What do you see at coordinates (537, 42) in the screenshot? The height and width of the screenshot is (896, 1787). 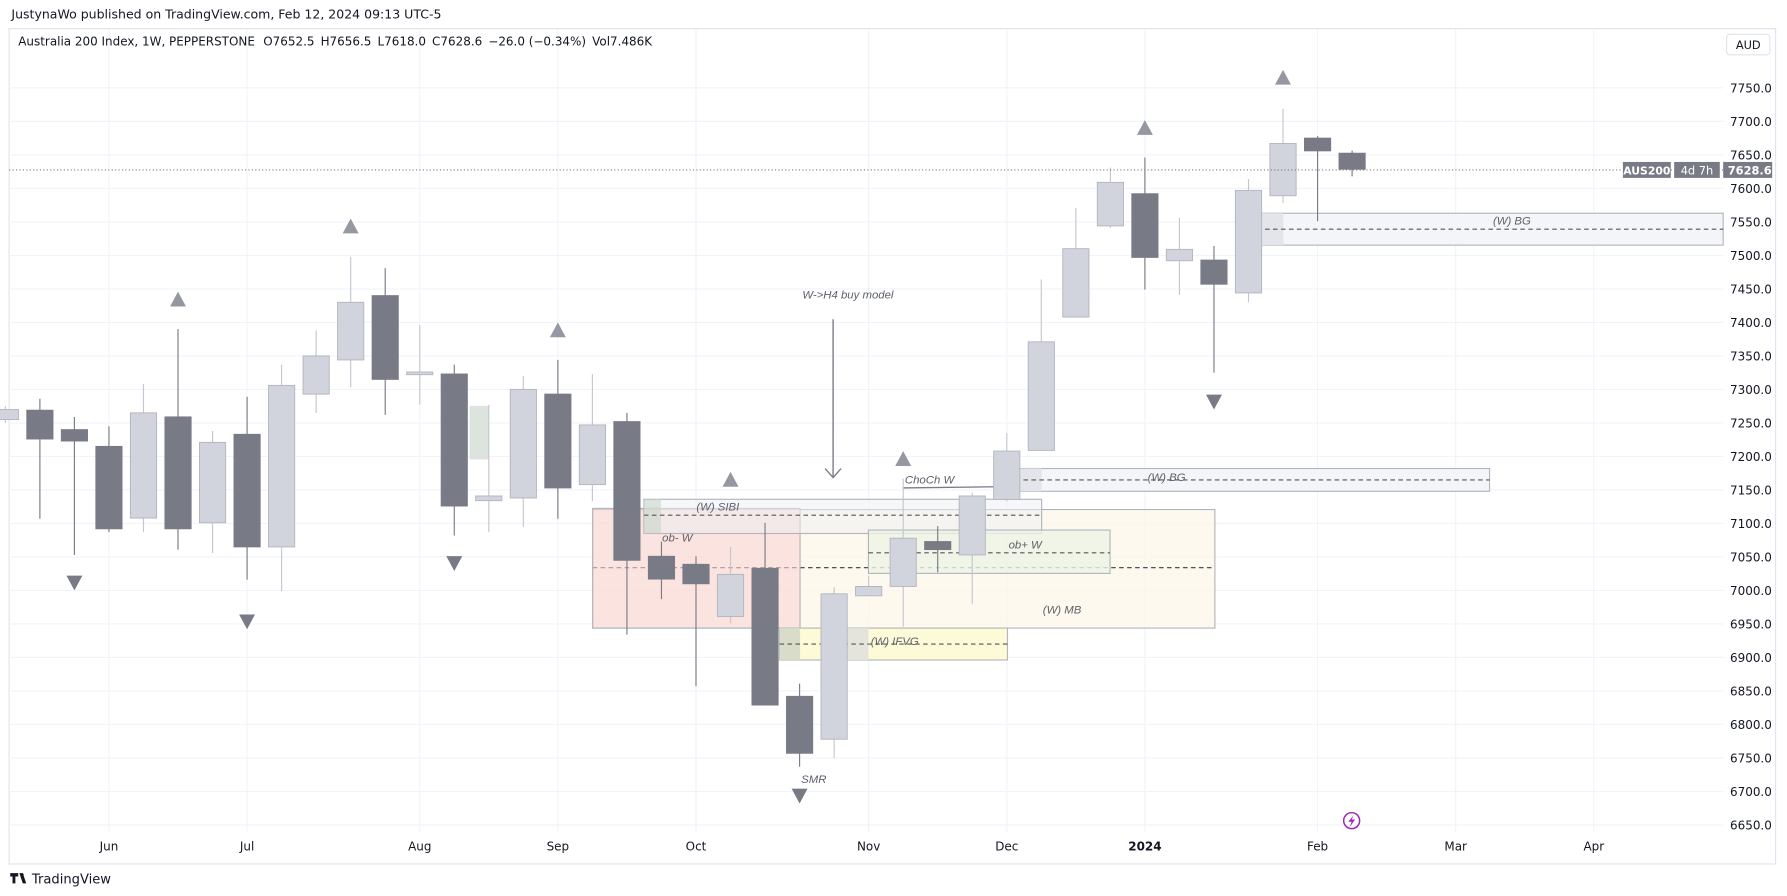 I see `legend-change: −26.0 (−0.34%)` at bounding box center [537, 42].